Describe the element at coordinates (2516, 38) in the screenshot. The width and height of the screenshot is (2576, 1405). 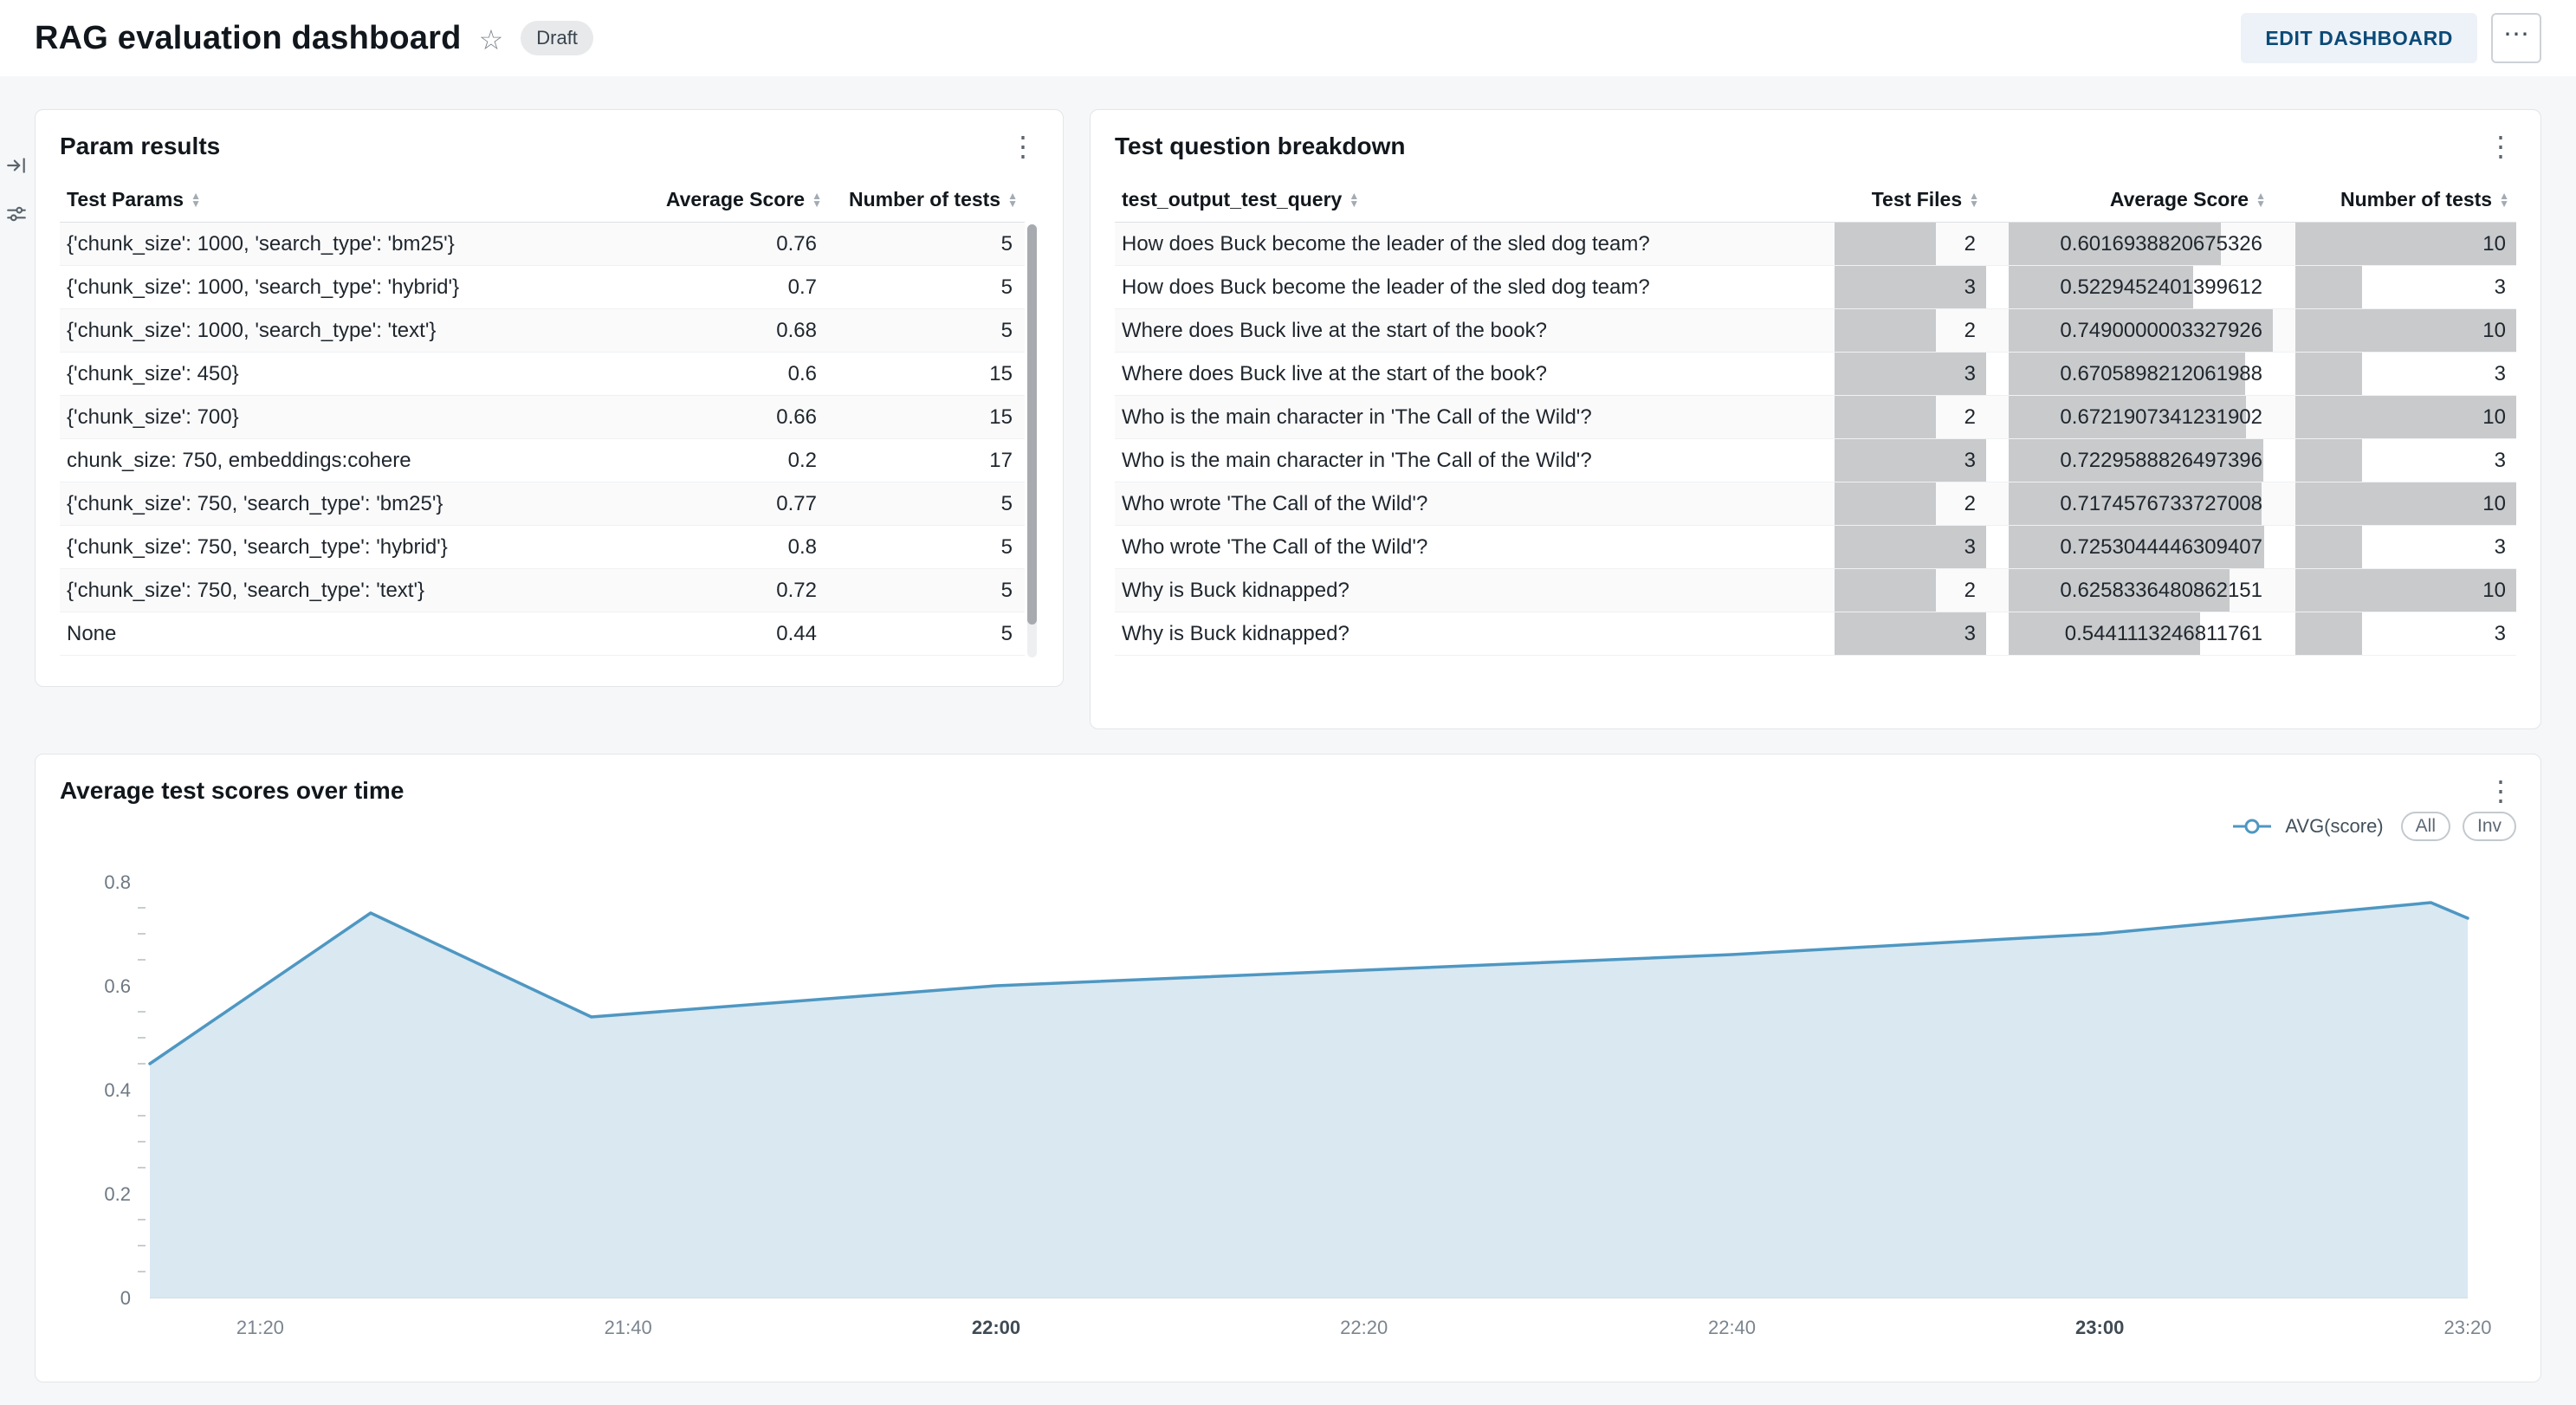
I see `more-options-button: ⋯` at that location.